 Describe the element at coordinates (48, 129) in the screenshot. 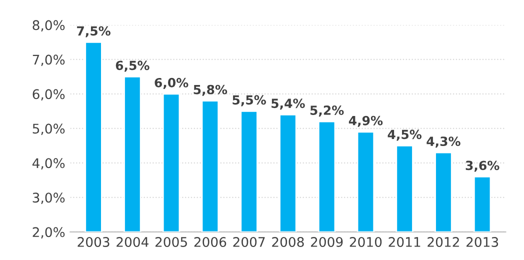

I see `y-tick-label: 5,0%` at that location.